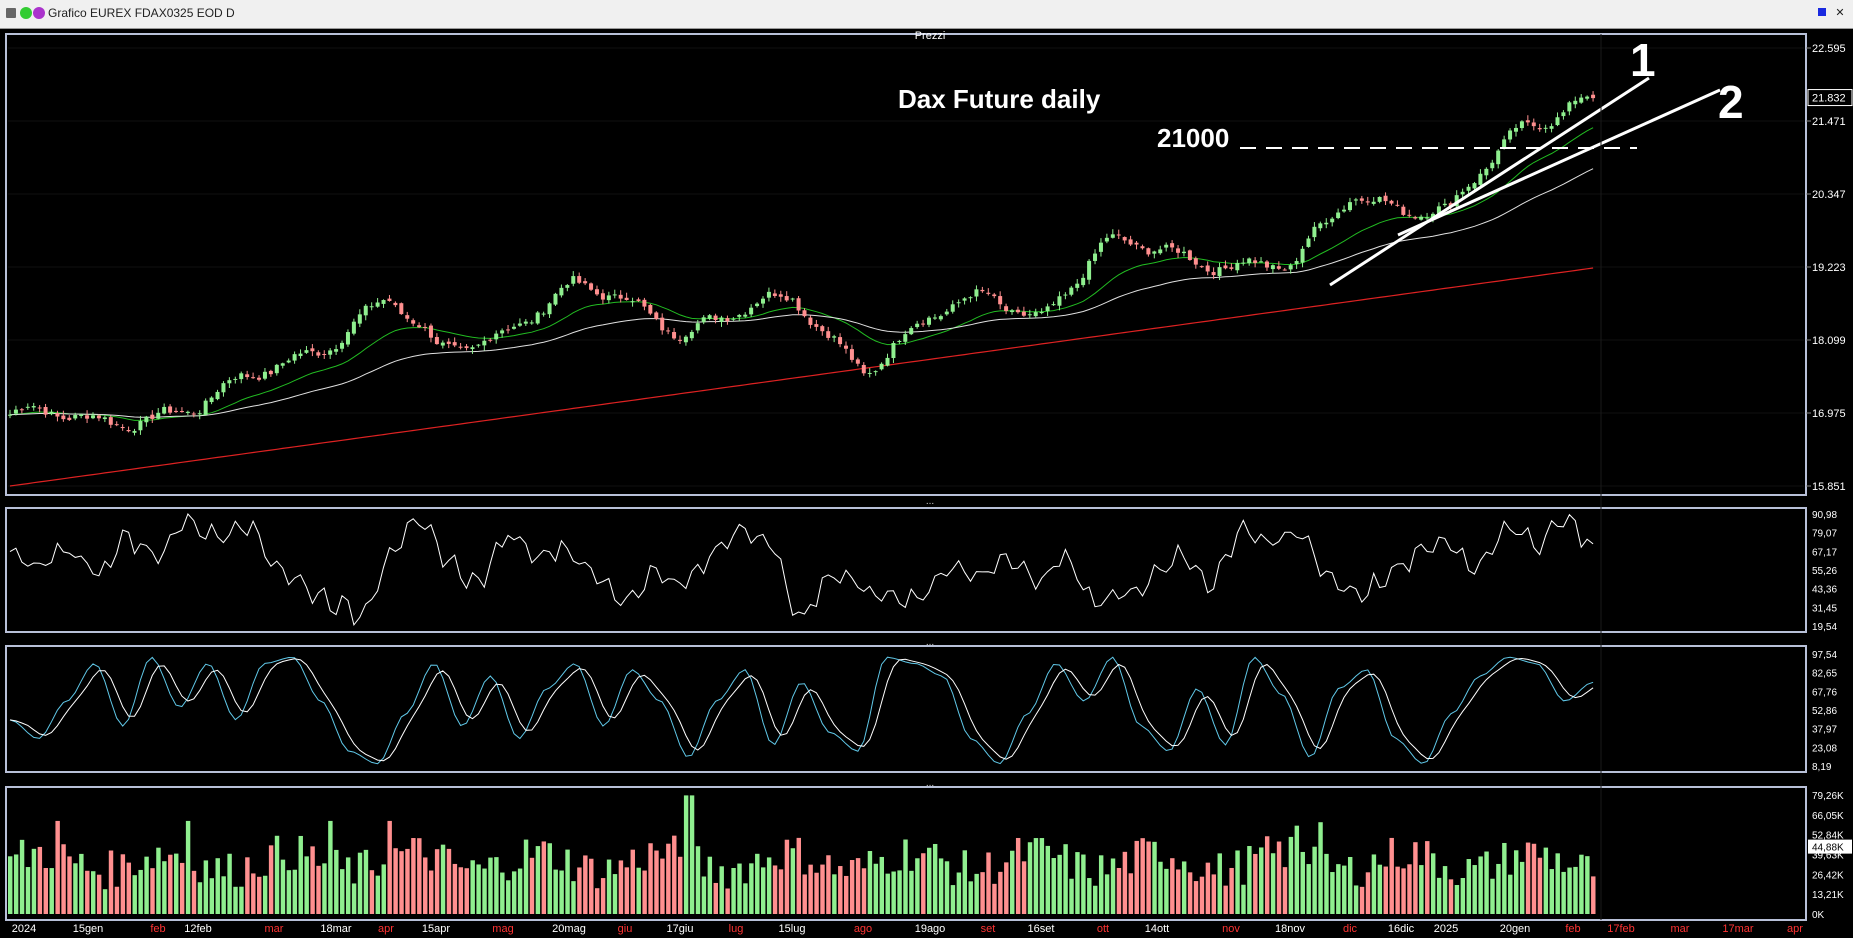 The width and height of the screenshot is (1853, 938). Describe the element at coordinates (39, 13) in the screenshot. I see `chart-purple-icon` at that location.